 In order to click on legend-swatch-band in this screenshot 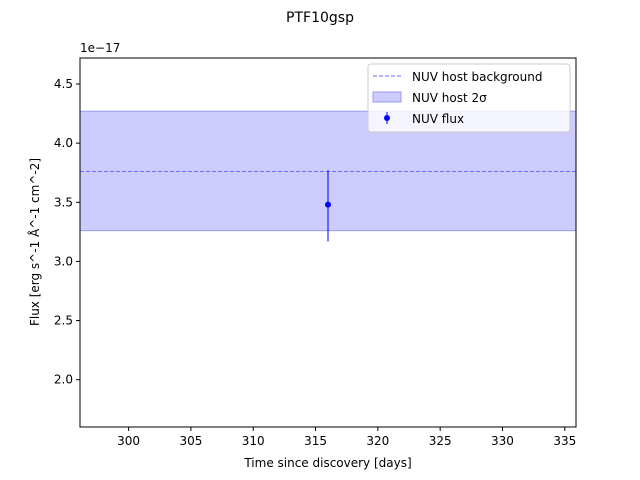, I will do `click(387, 97)`.